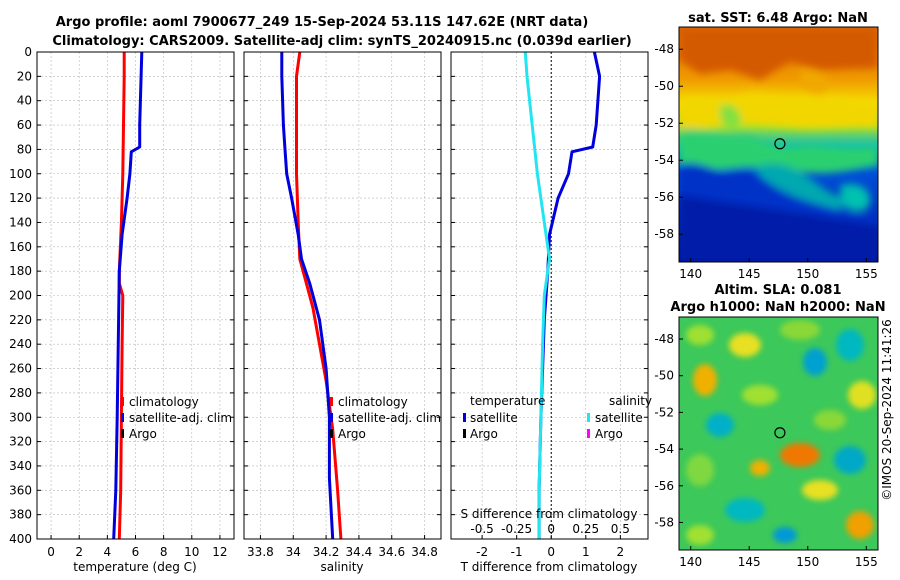  What do you see at coordinates (136, 552) in the screenshot?
I see `x-tick-label: 6` at bounding box center [136, 552].